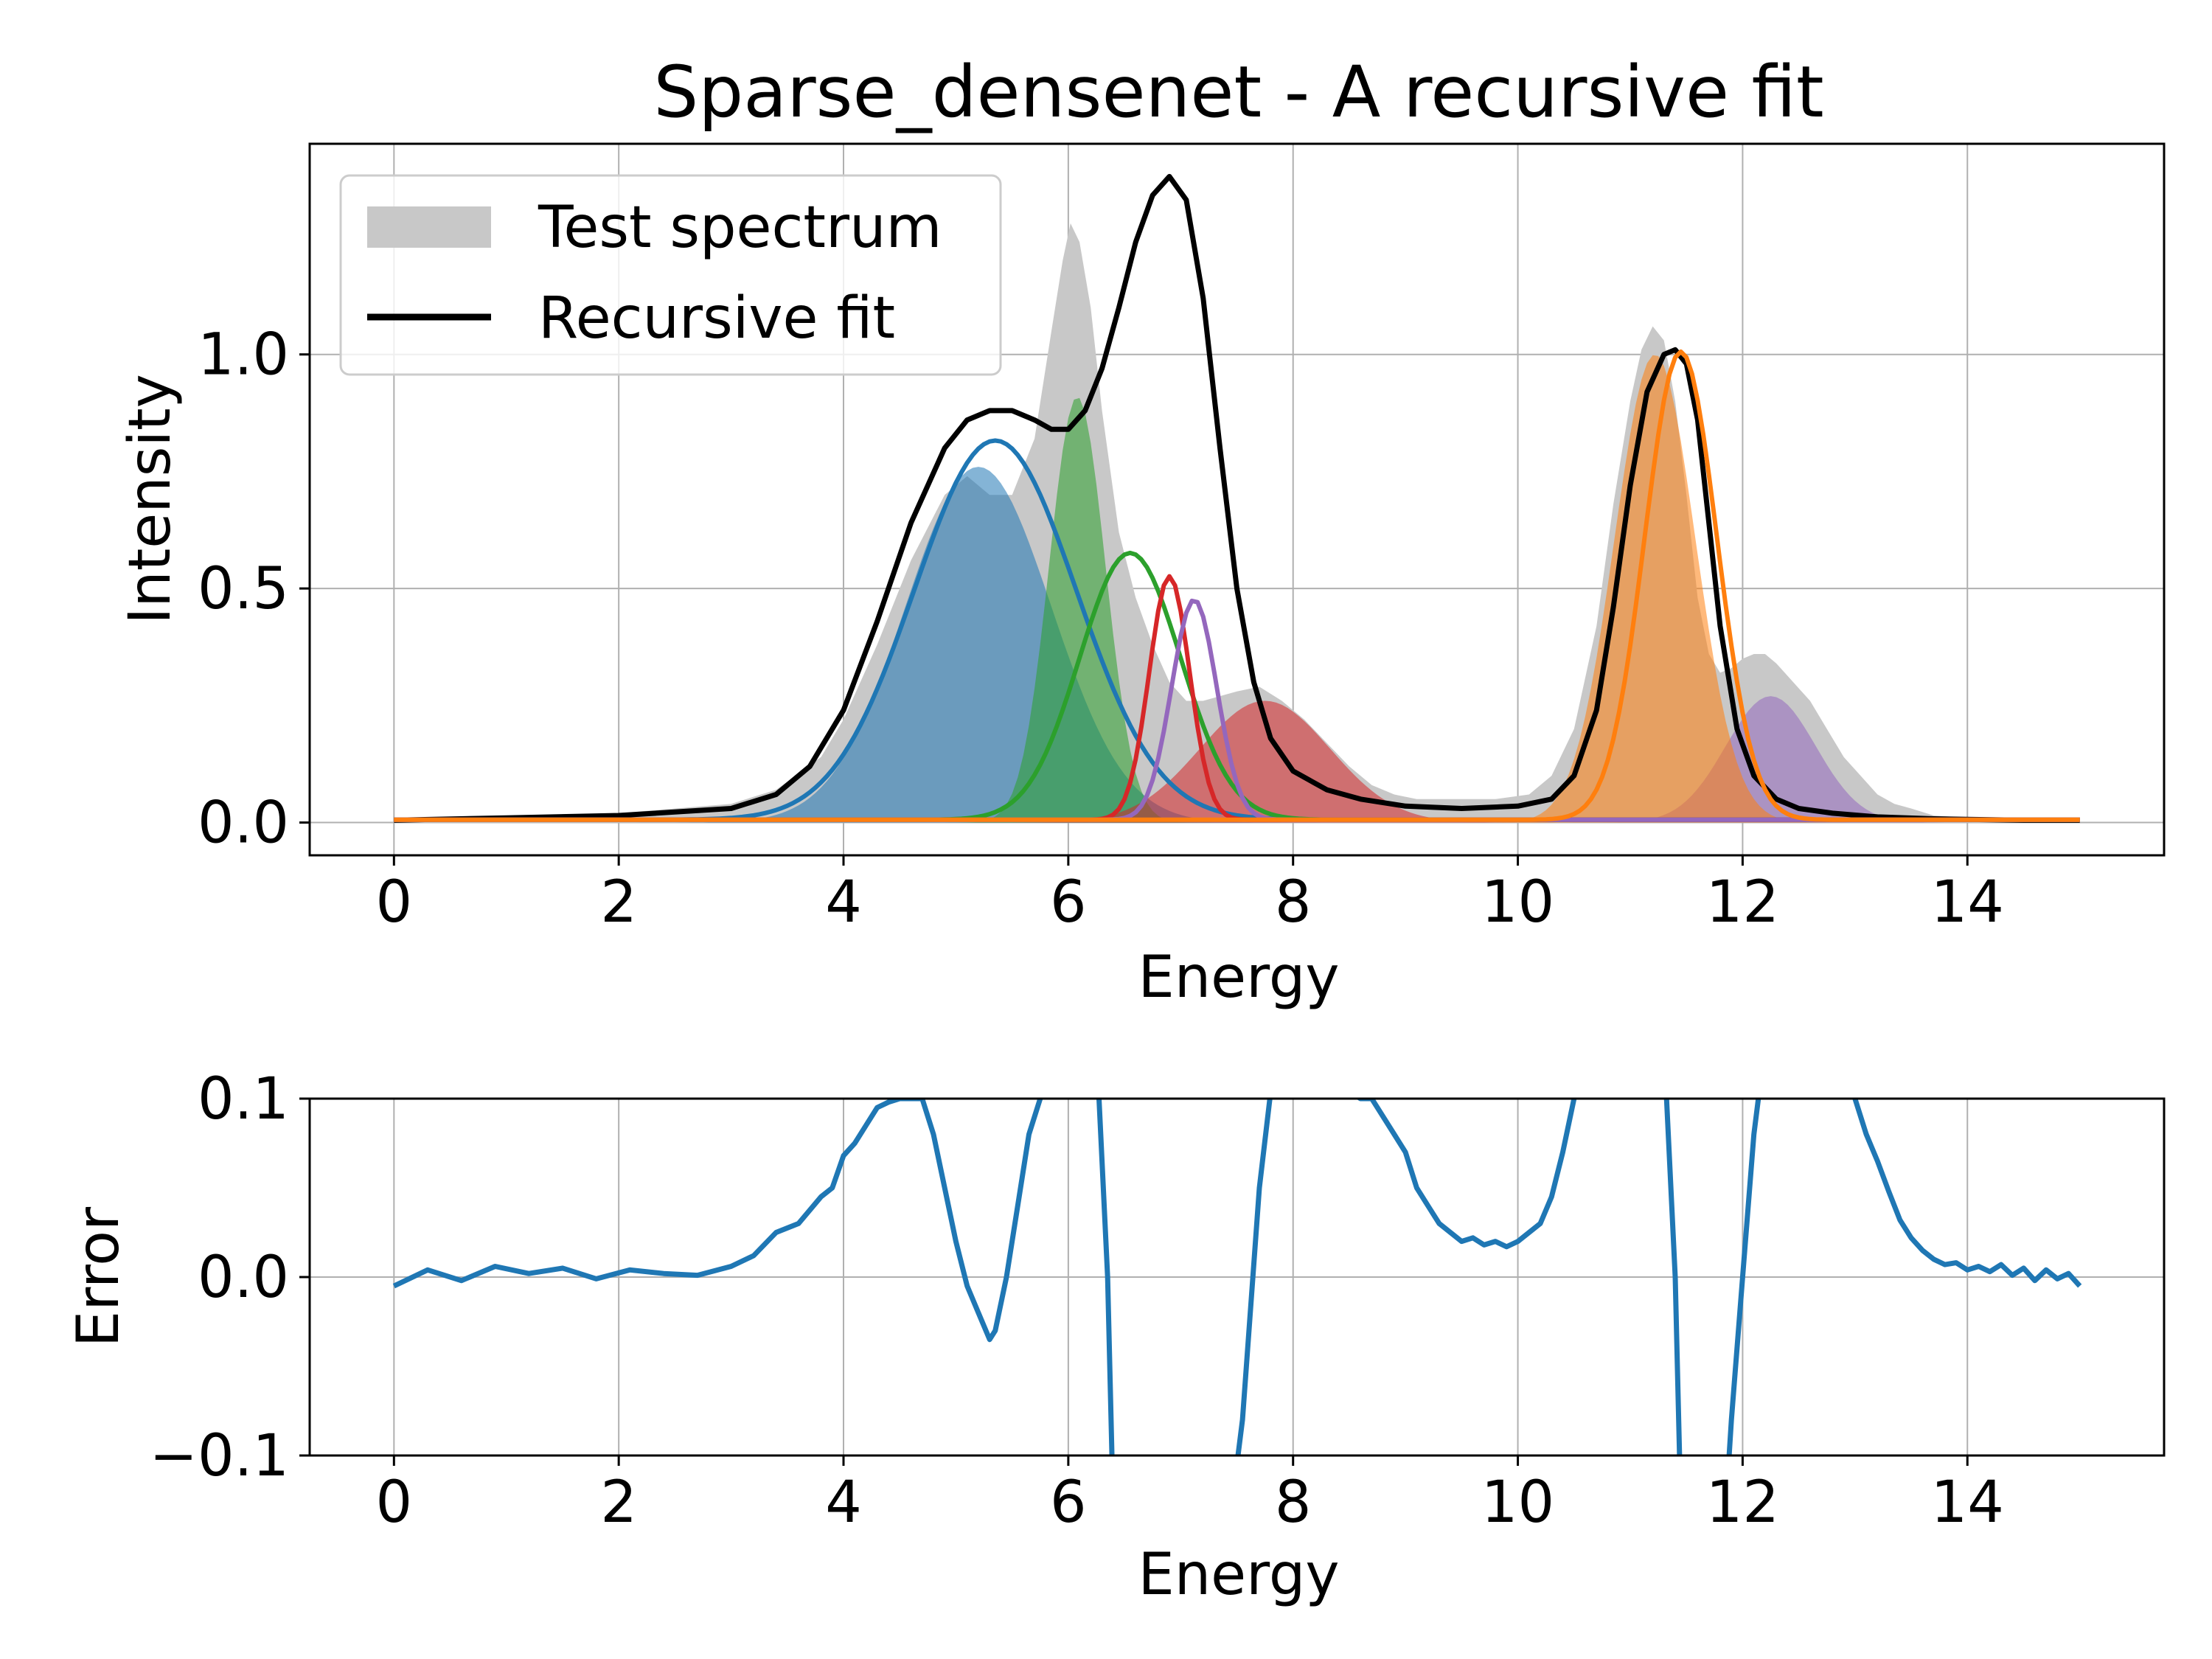 The height and width of the screenshot is (1659, 2212). Describe the element at coordinates (243, 589) in the screenshot. I see `top-y-tick-label: 0.5` at that location.